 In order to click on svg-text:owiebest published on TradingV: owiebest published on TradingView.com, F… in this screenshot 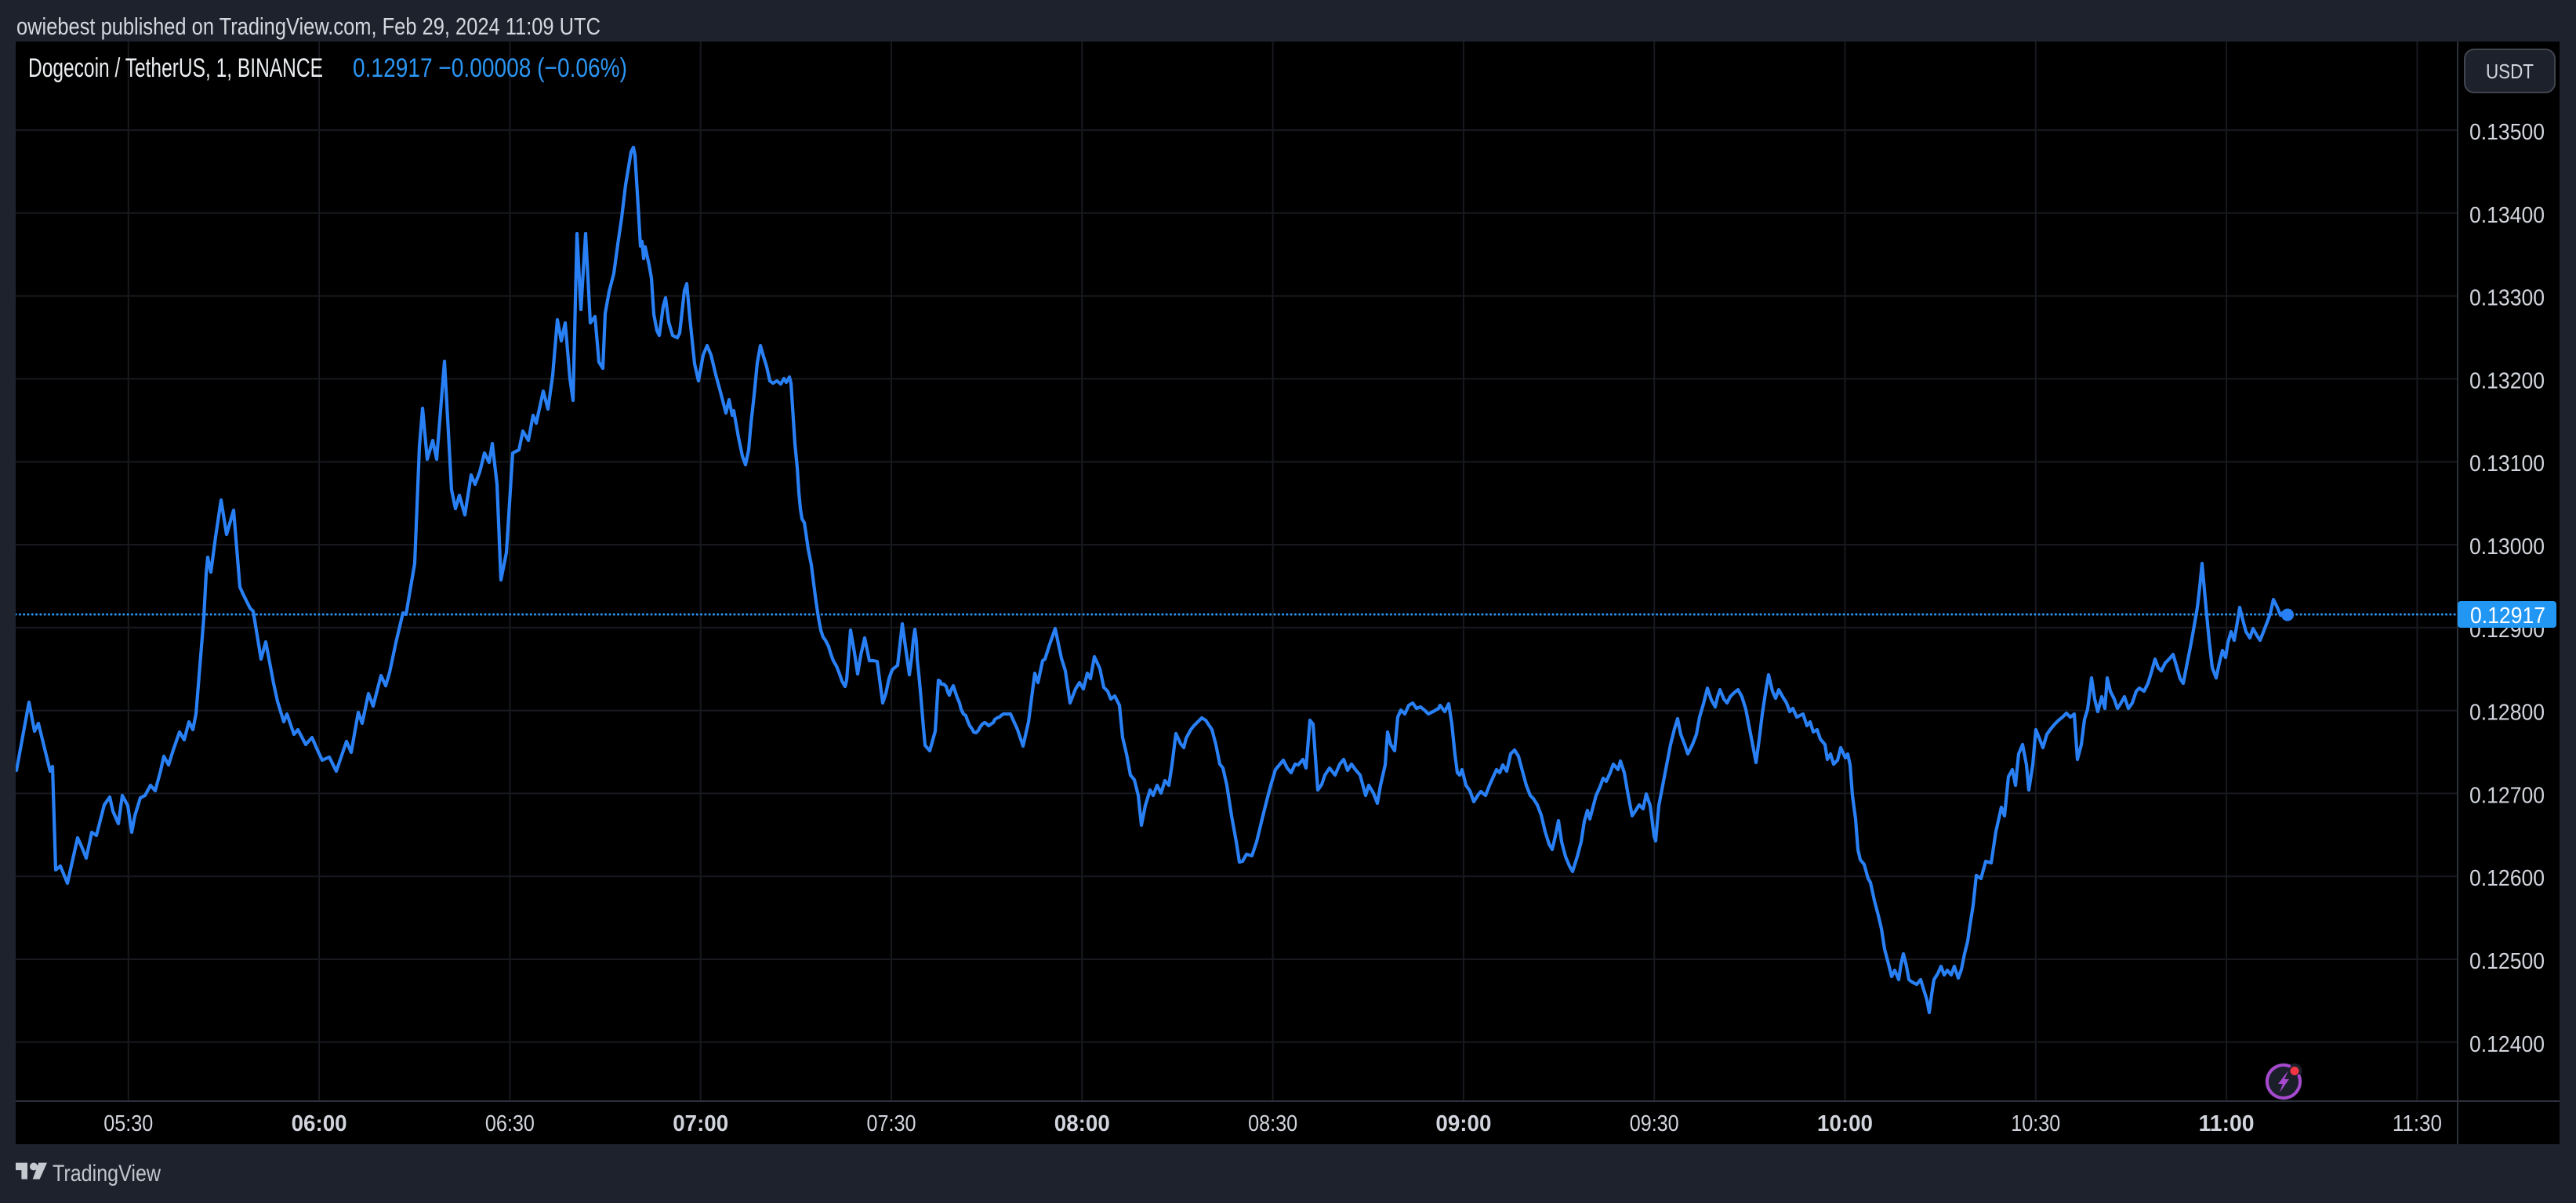, I will do `click(308, 27)`.